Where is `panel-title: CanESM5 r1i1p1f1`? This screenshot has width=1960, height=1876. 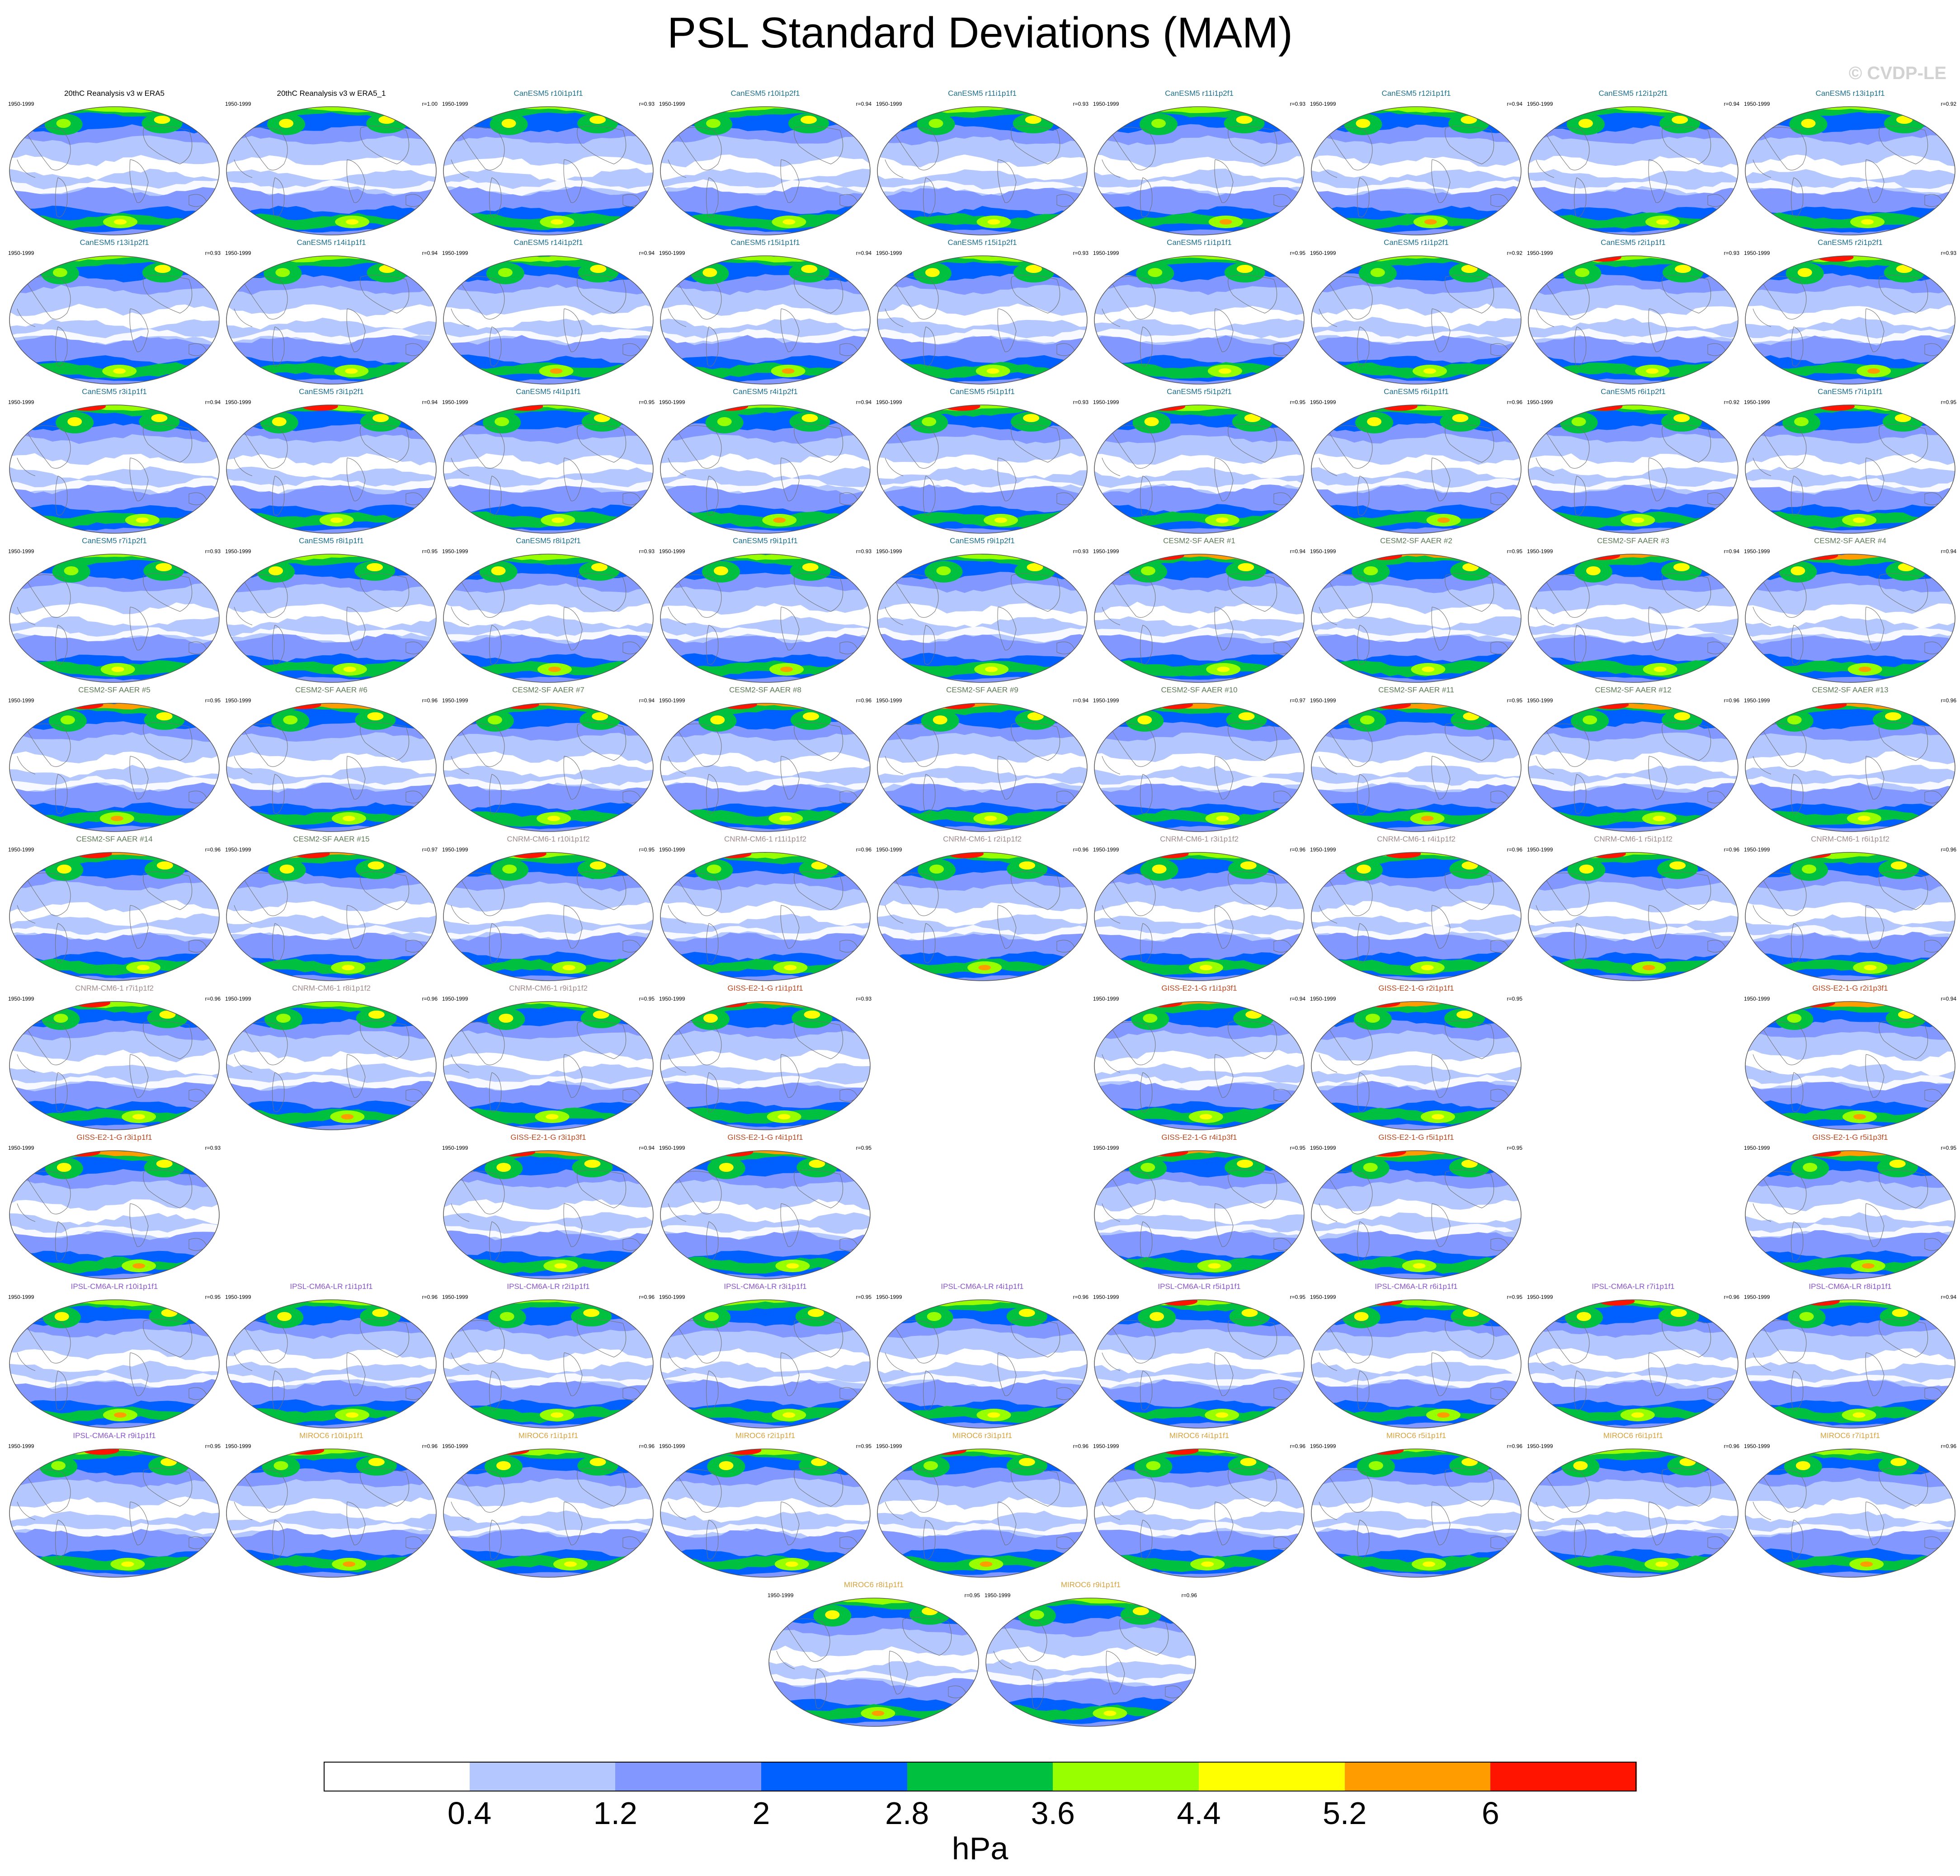
panel-title: CanESM5 r1i1p1f1 is located at coordinates (1199, 242).